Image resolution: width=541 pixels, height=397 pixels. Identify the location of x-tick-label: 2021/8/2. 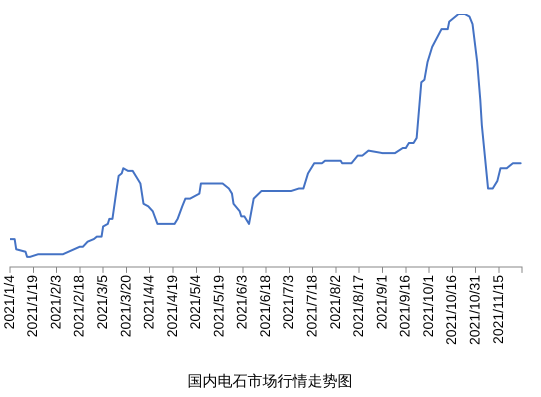
(334, 302).